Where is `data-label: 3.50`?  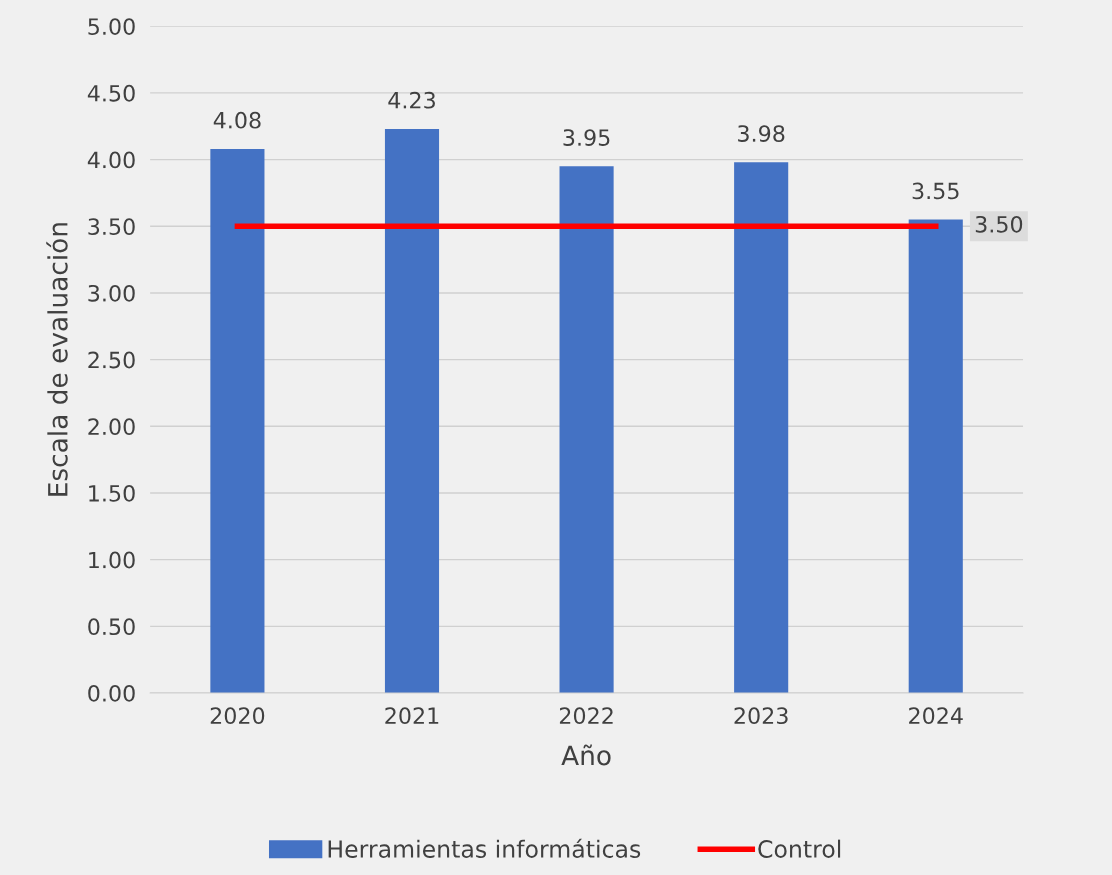
data-label: 3.50 is located at coordinates (999, 224).